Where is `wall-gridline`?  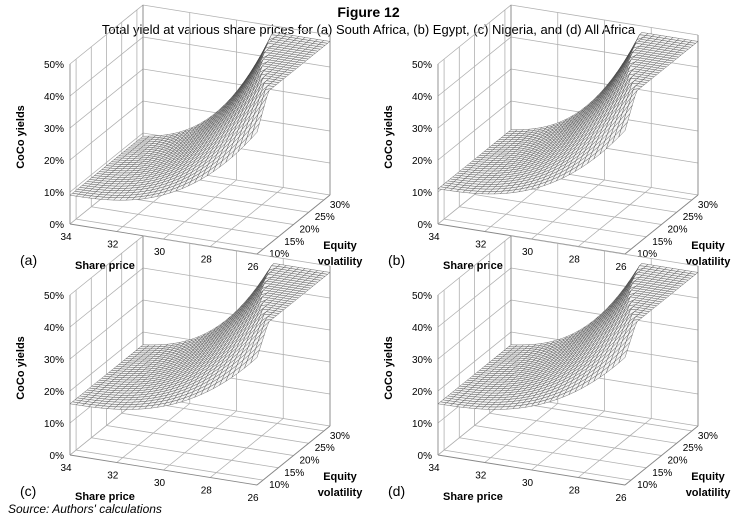 wall-gridline is located at coordinates (200, 98).